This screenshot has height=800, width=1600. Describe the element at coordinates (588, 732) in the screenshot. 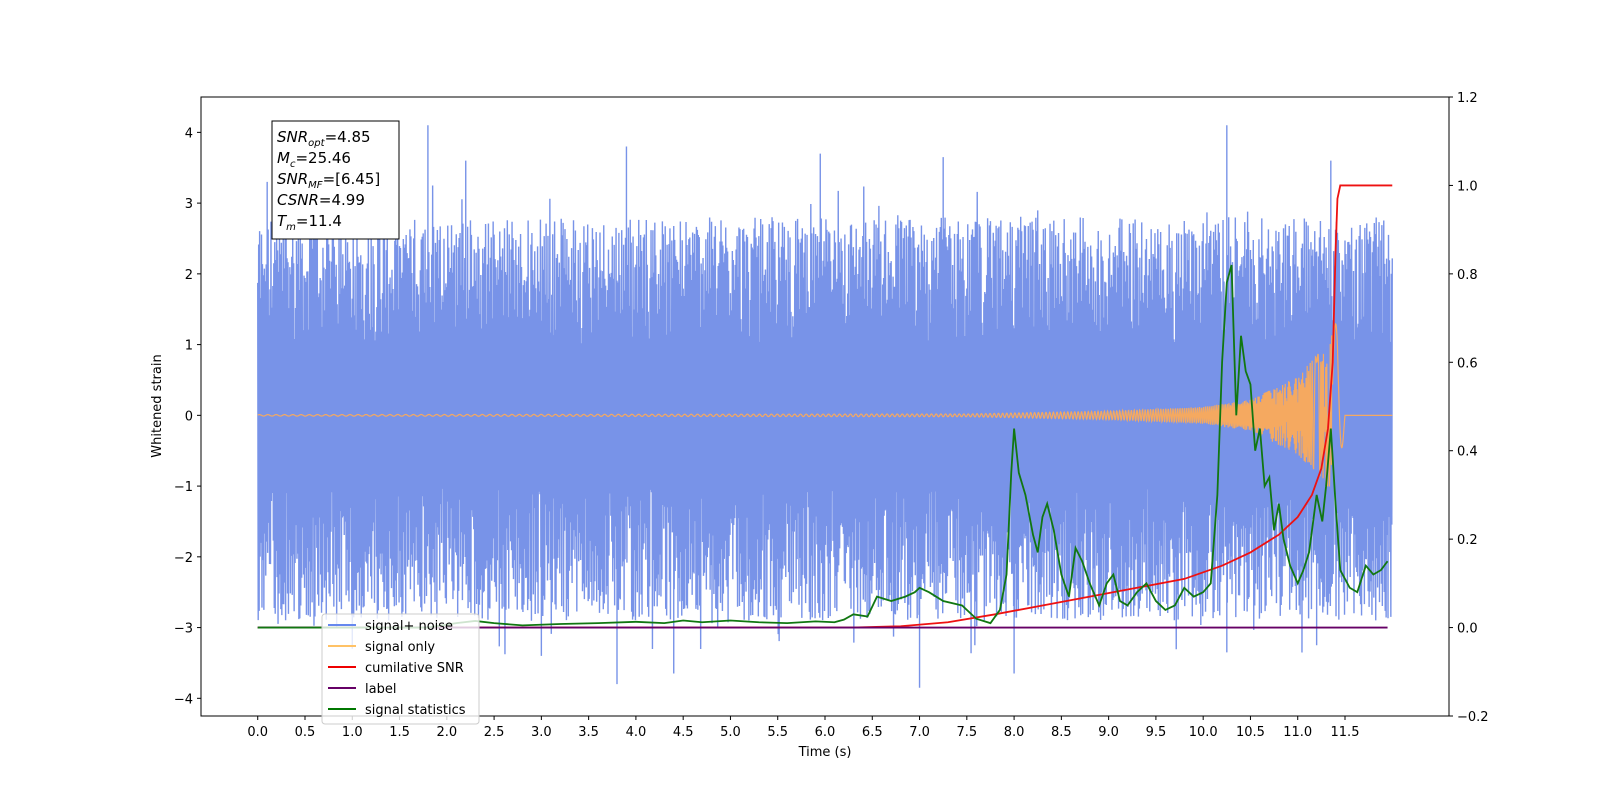

I see `x-tick-label: 3.5` at that location.